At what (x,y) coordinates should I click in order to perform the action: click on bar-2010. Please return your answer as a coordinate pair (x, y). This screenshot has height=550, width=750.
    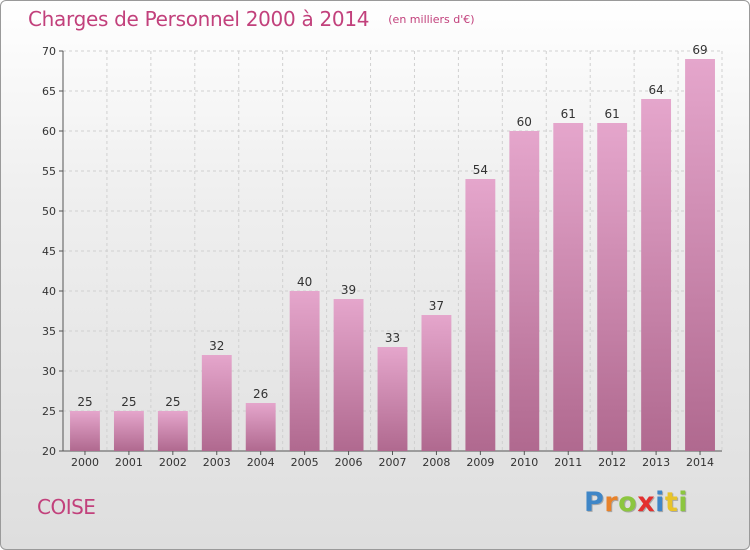
    Looking at the image, I should click on (524, 291).